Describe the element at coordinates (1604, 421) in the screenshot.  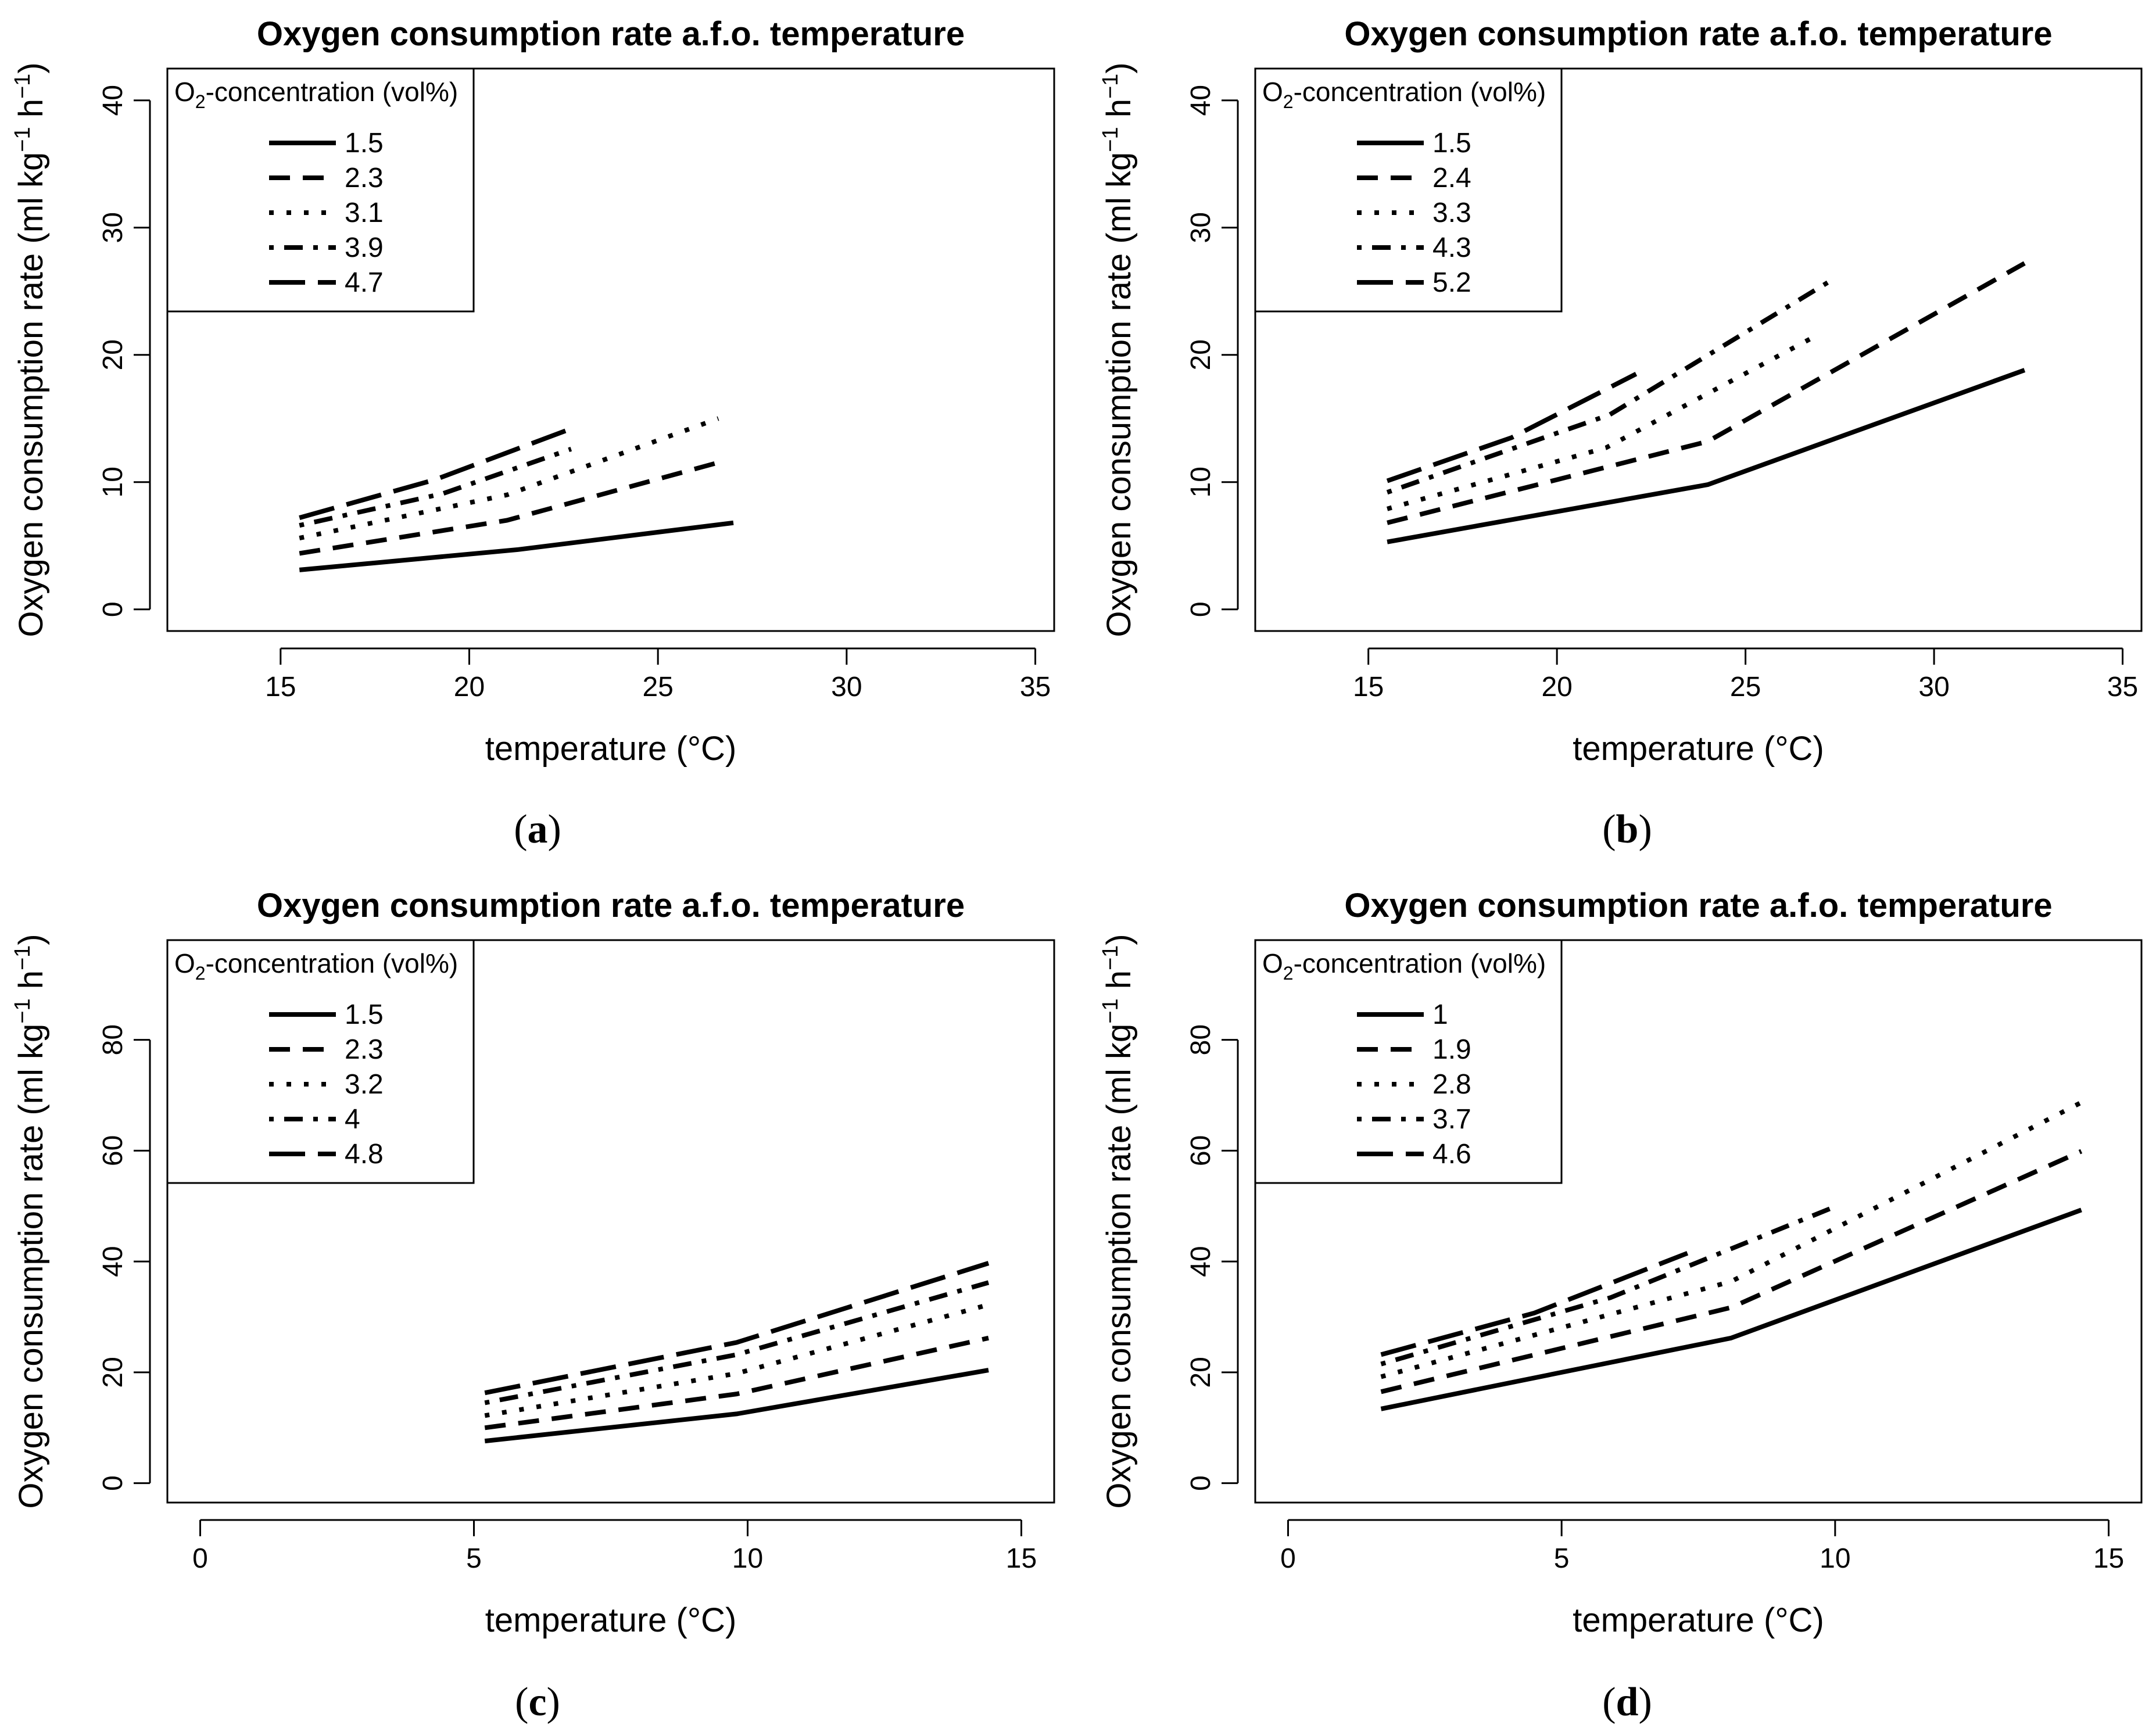
I see `series-line-3.3` at that location.